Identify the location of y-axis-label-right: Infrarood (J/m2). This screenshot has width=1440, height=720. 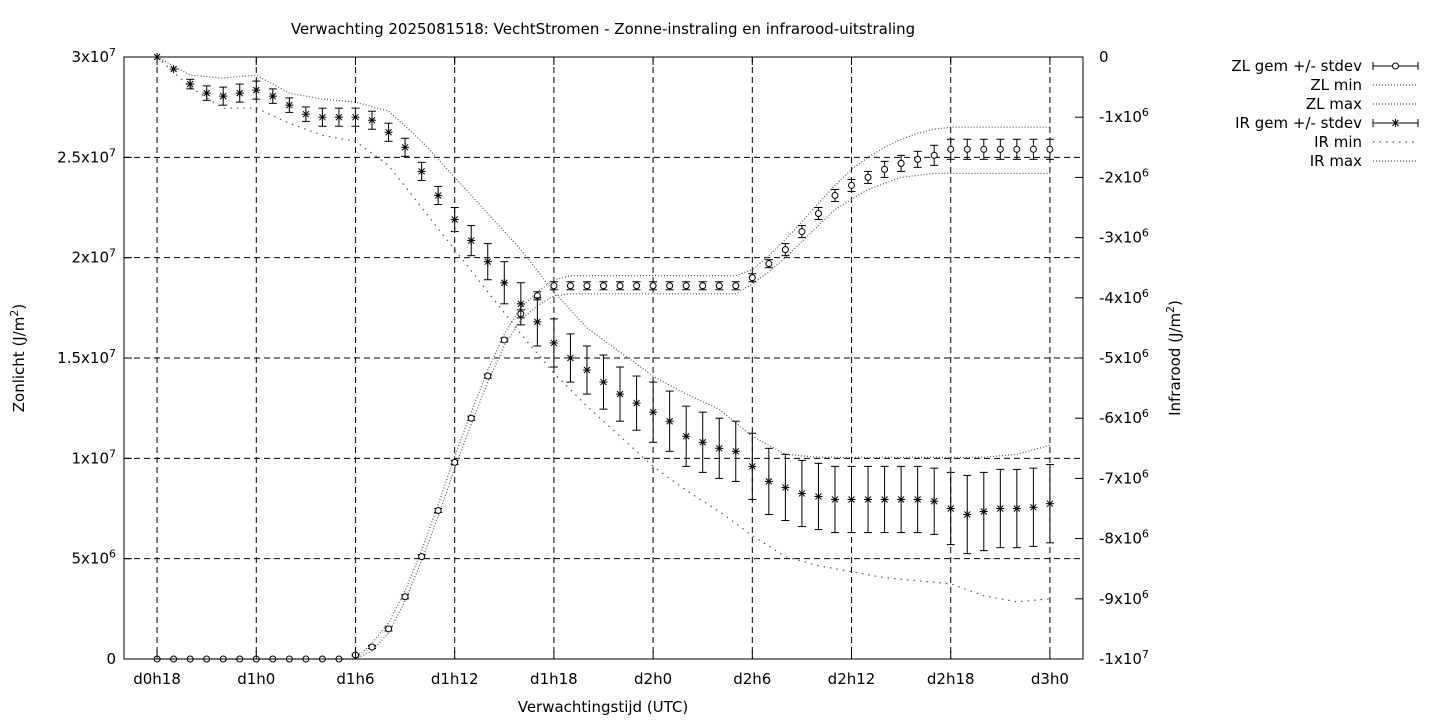
(1174, 358).